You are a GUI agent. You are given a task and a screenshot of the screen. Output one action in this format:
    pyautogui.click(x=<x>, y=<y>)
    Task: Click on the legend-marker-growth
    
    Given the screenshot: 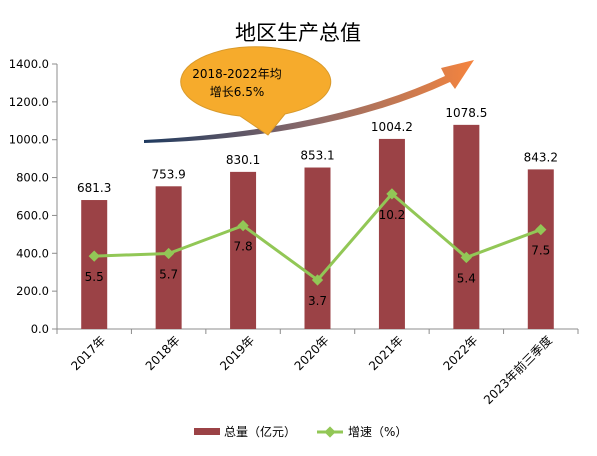 What is the action you would take?
    pyautogui.click(x=330, y=432)
    